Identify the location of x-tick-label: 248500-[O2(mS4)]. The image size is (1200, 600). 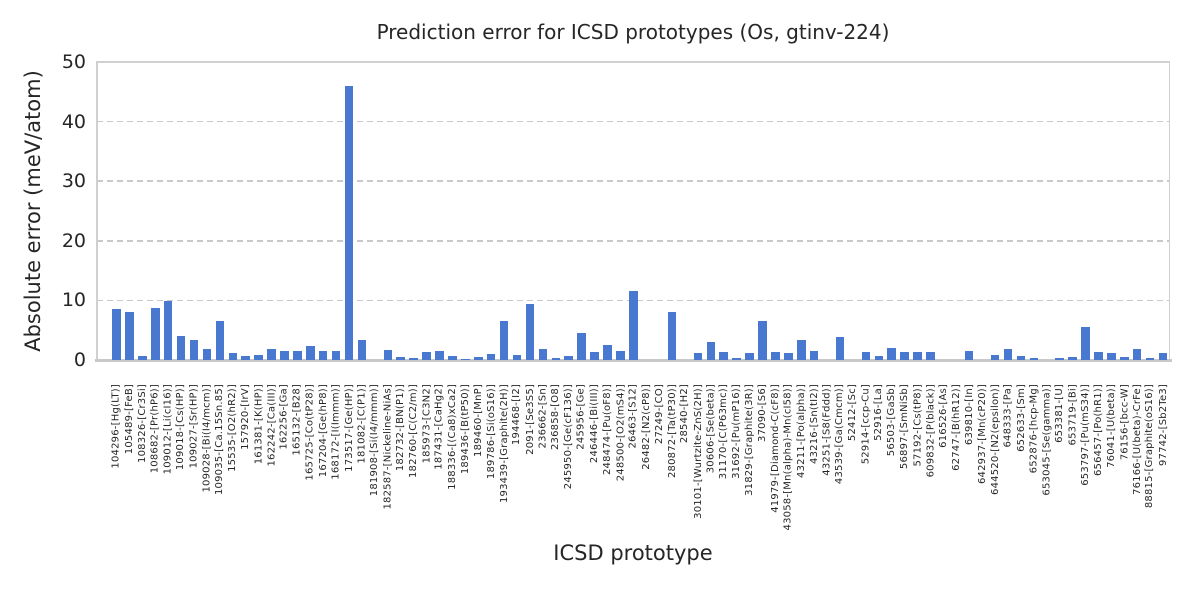
(620, 433).